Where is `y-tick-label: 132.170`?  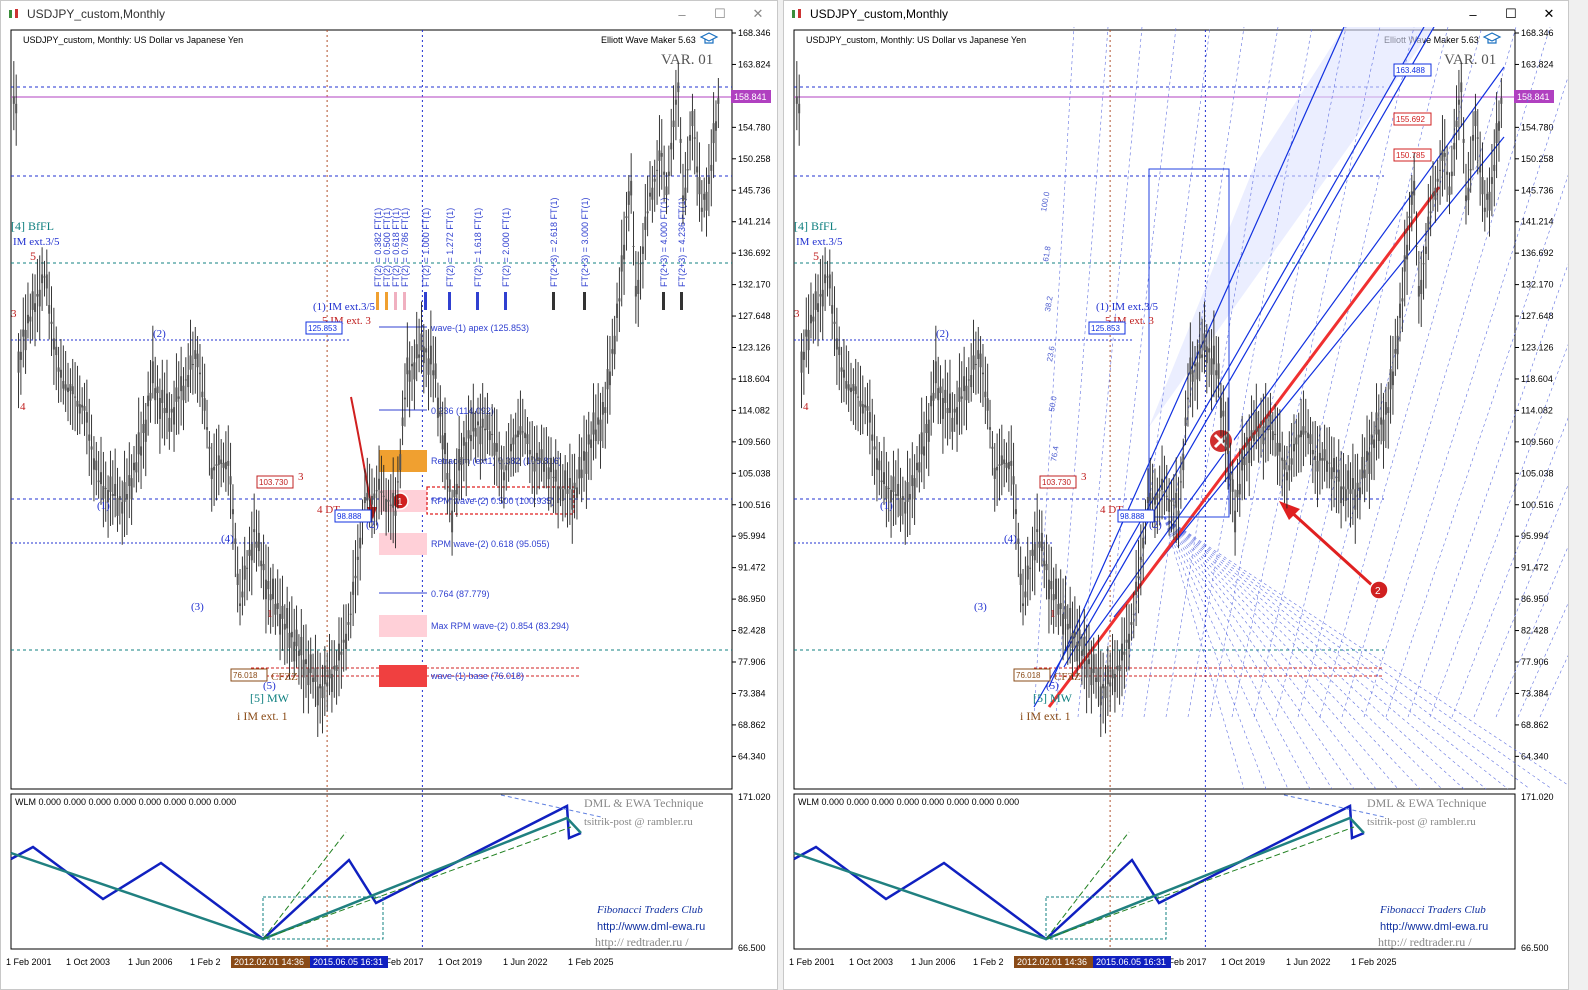
y-tick-label: 132.170 is located at coordinates (754, 285).